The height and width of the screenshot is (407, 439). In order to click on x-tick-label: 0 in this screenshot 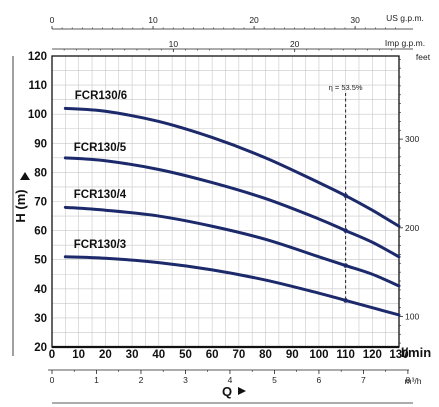, I will do `click(52, 355)`.